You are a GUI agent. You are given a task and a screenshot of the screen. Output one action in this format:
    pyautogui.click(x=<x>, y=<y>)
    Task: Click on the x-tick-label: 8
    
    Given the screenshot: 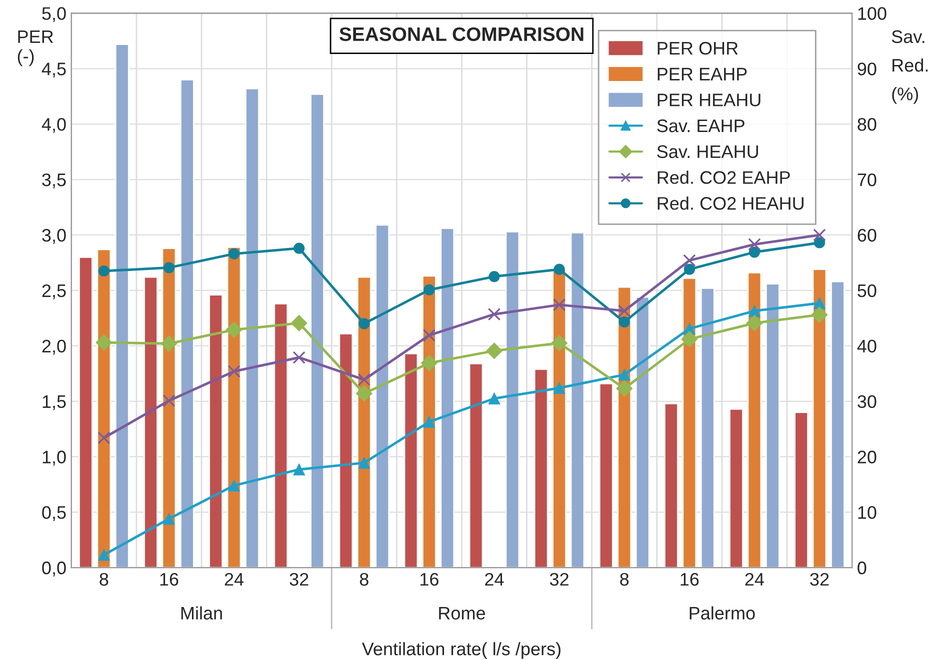 What is the action you would take?
    pyautogui.click(x=104, y=579)
    